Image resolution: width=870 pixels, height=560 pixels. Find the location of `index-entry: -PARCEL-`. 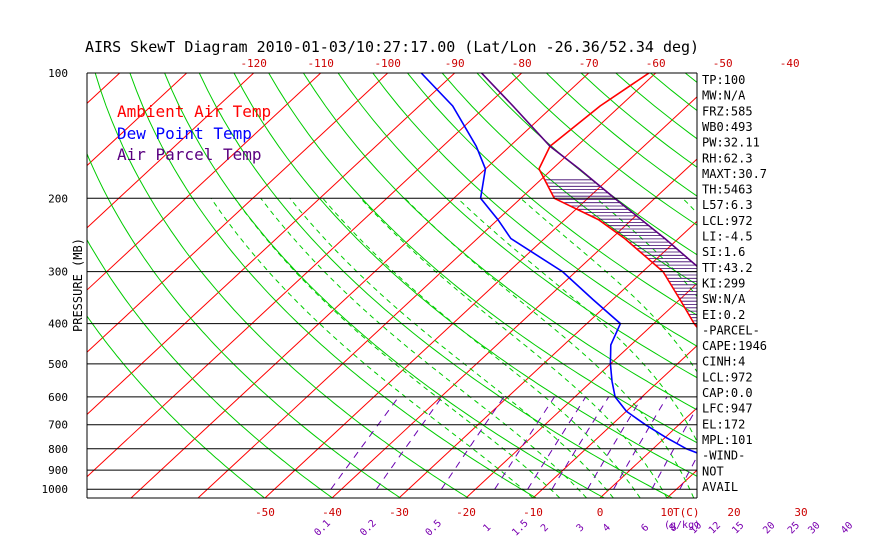

index-entry: -PARCEL- is located at coordinates (731, 330).